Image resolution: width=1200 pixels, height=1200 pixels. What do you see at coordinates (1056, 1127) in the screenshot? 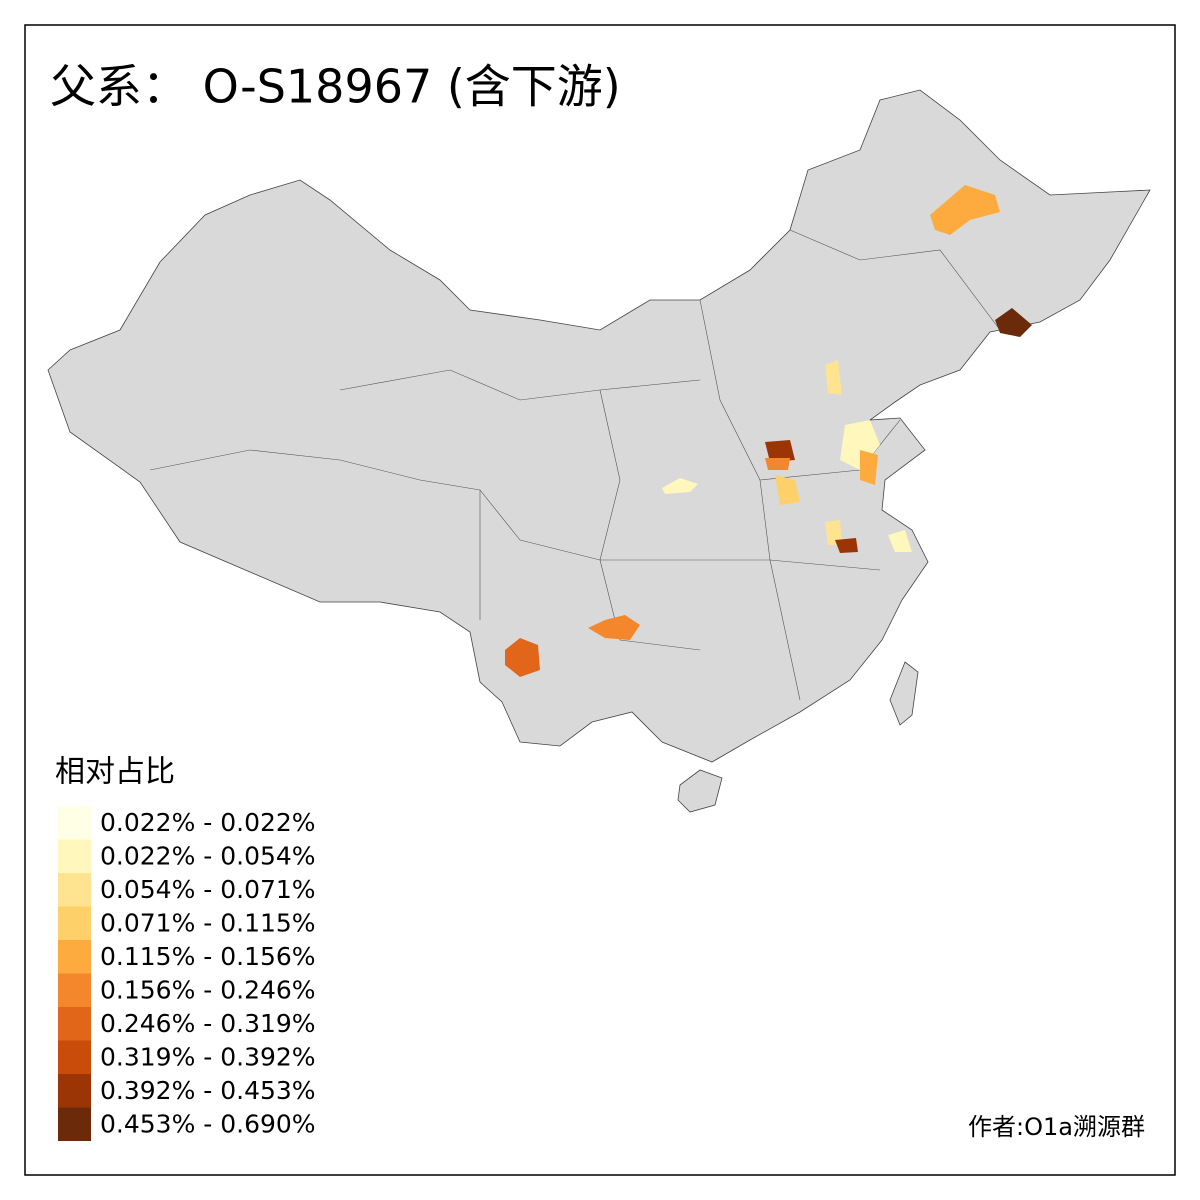
I see `credit: 作者:O1a溯源群` at bounding box center [1056, 1127].